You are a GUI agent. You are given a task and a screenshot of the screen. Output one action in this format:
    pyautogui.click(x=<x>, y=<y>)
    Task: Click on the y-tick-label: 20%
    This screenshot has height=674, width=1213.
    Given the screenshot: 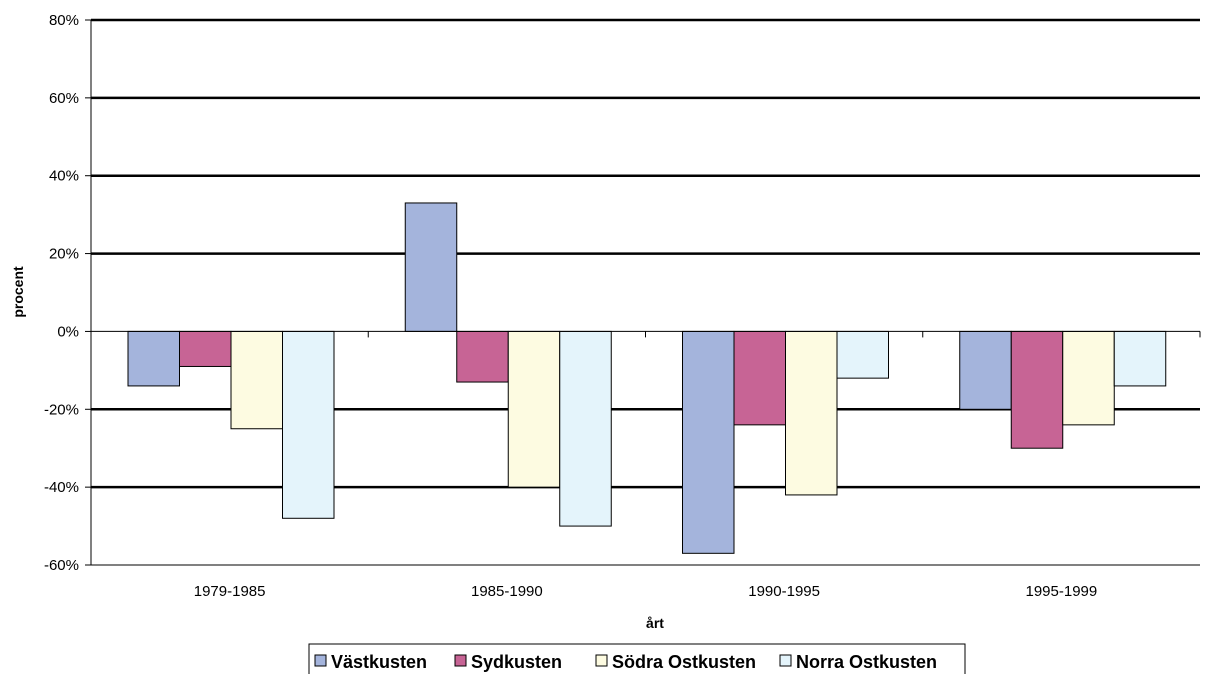 What is the action you would take?
    pyautogui.click(x=64, y=254)
    